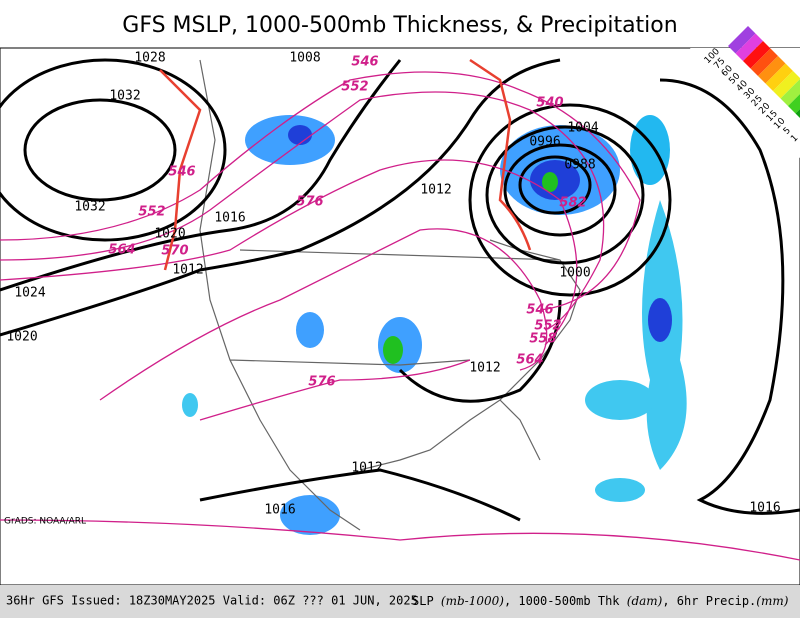 Image resolution: width=800 pixels, height=618 pixels. I want to click on footer-field: SLP, so click(426, 601).